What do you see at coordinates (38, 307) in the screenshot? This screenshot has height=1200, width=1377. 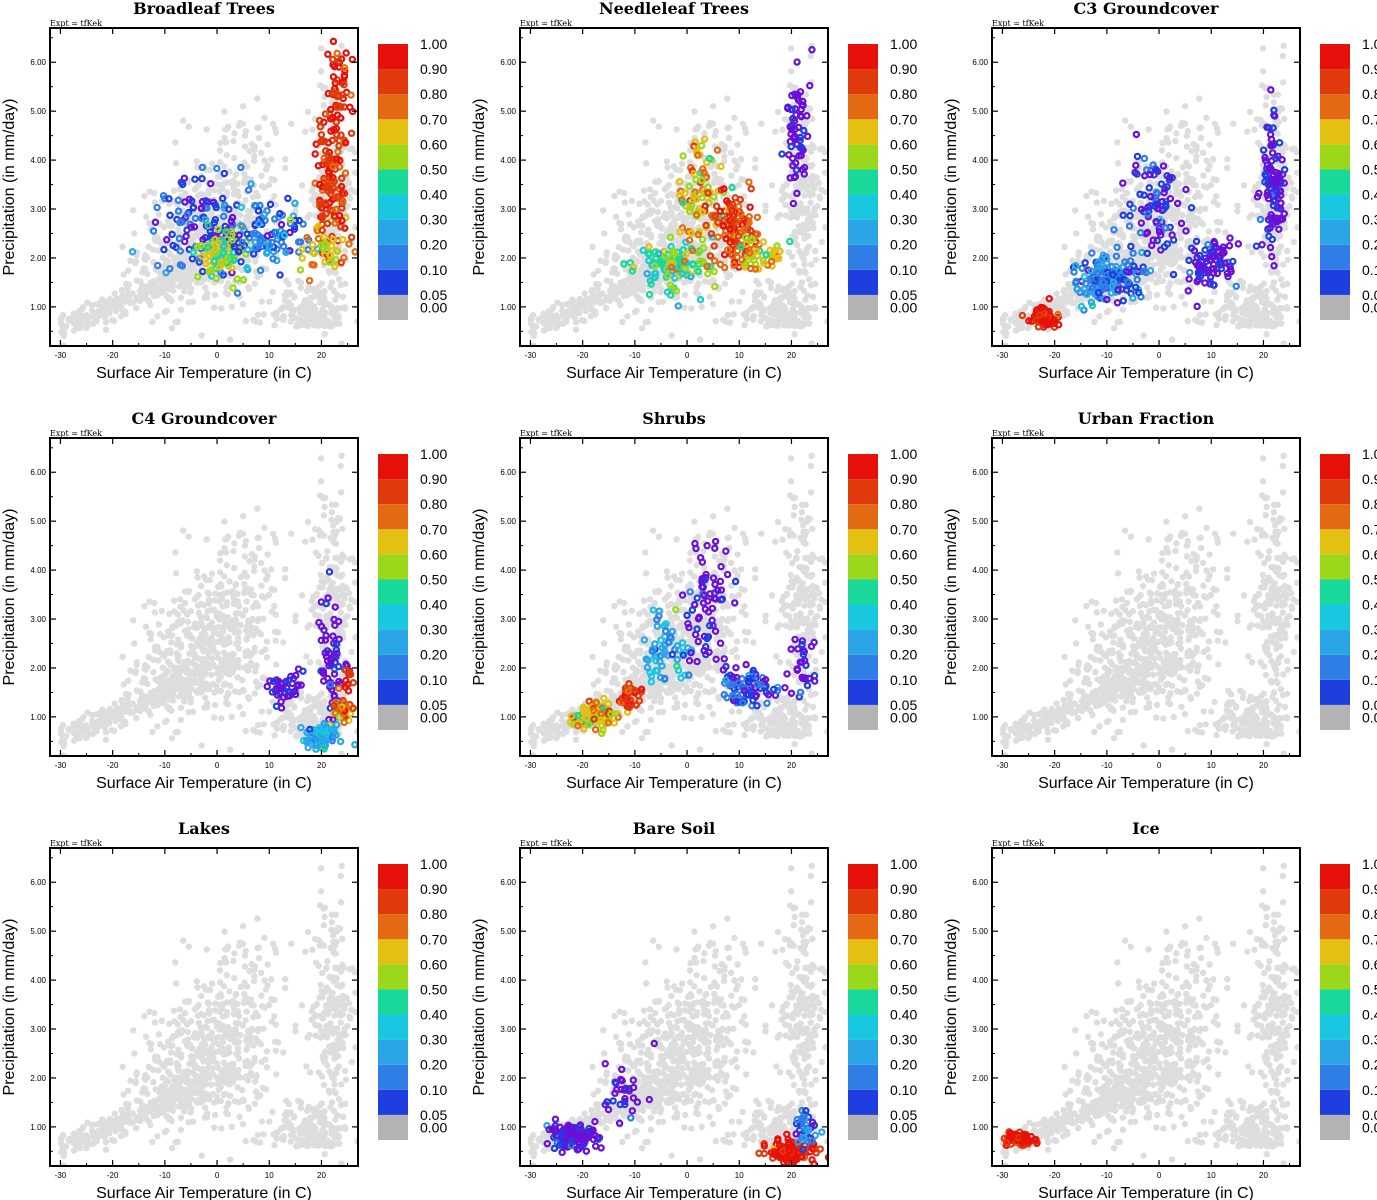 I see `y-tick-label: 1.00` at bounding box center [38, 307].